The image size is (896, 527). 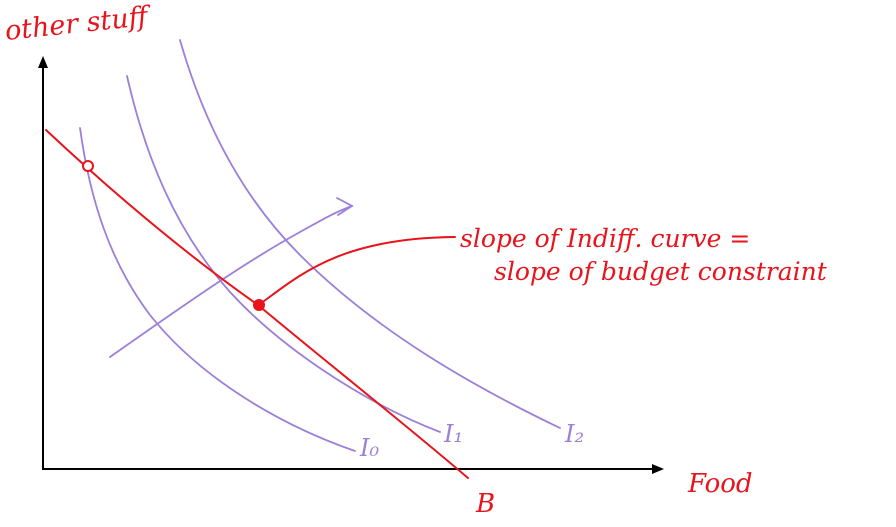 What do you see at coordinates (357, 270) in the screenshot?
I see `annotation-pointer` at bounding box center [357, 270].